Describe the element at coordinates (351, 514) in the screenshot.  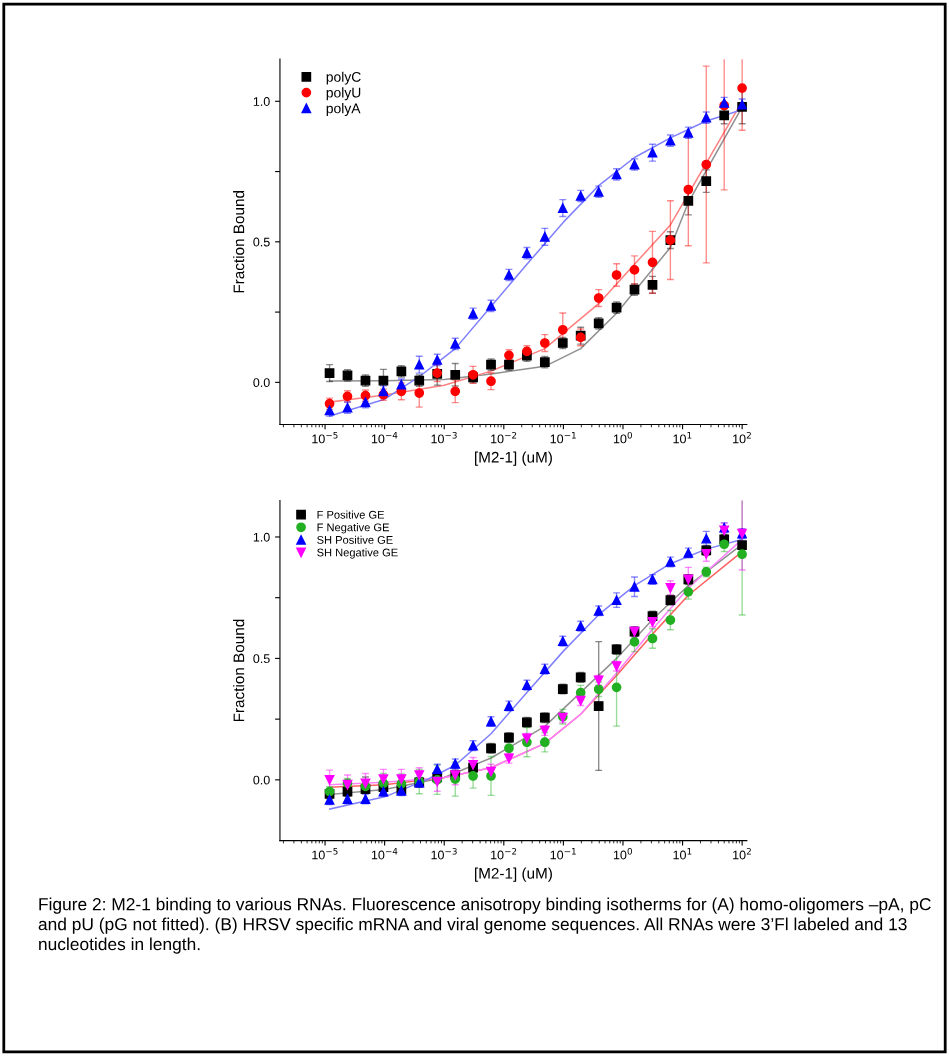
I see `legend-label: F Positive GE` at that location.